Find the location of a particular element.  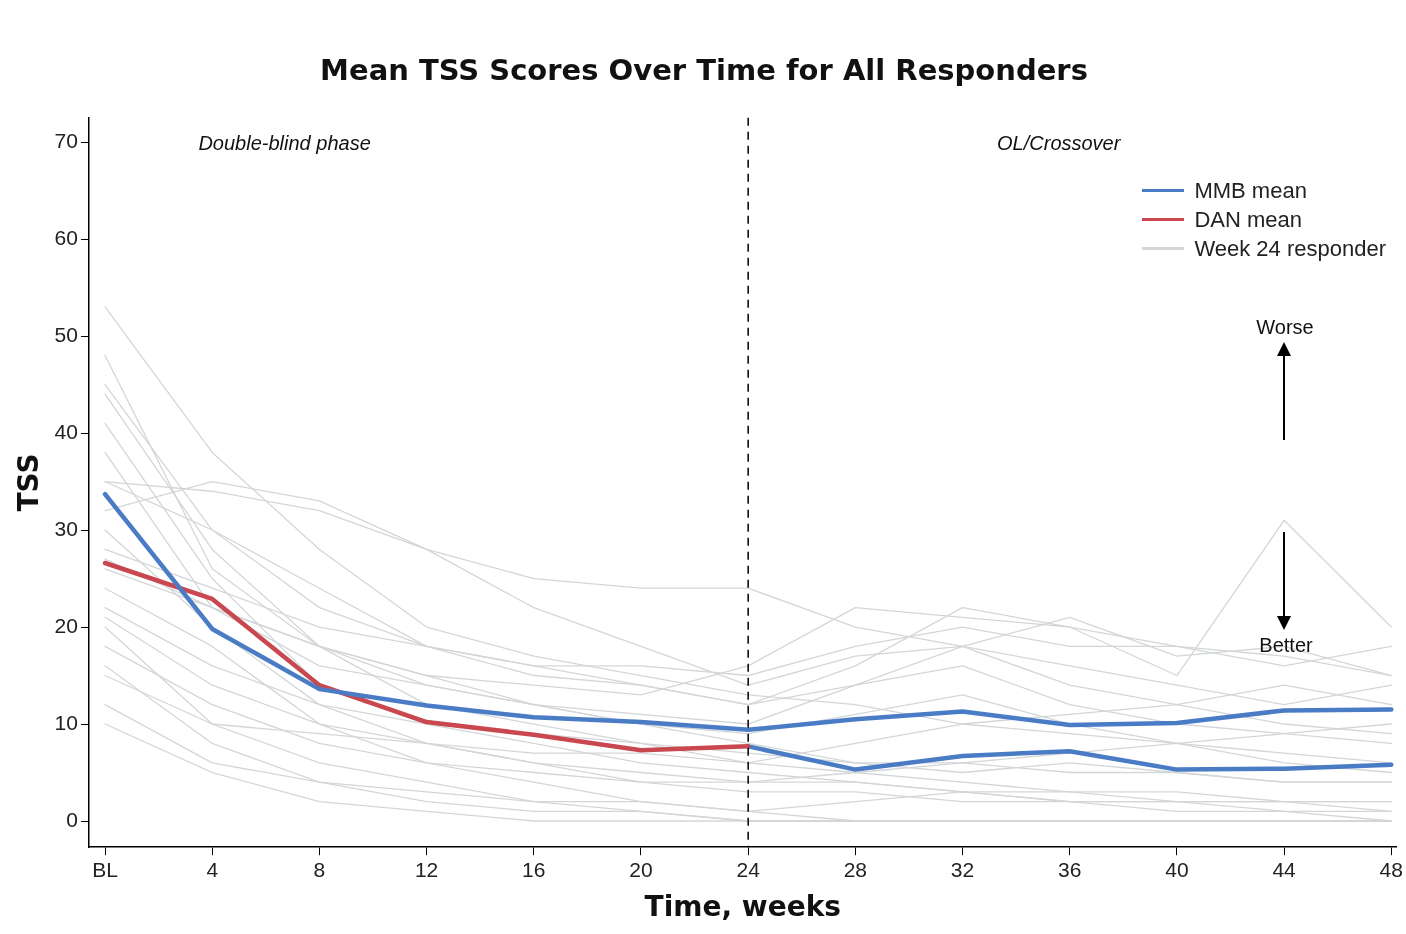

chart-title: Mean TSS Scores Over Time for All Responders is located at coordinates (704, 69).